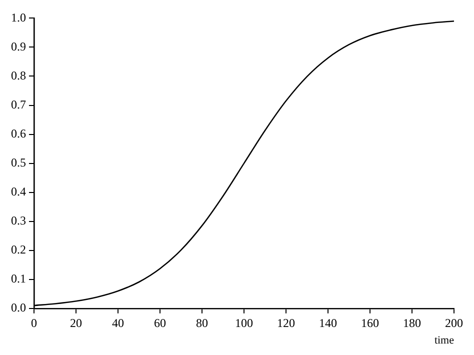 The image size is (474, 355). I want to click on x-tick-label: 200, so click(454, 323).